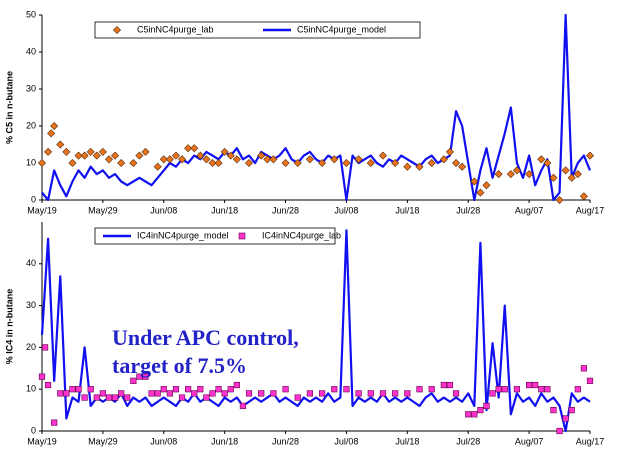 The width and height of the screenshot is (640, 455). What do you see at coordinates (31, 51) in the screenshot?
I see `y-tick-label: 40` at bounding box center [31, 51].